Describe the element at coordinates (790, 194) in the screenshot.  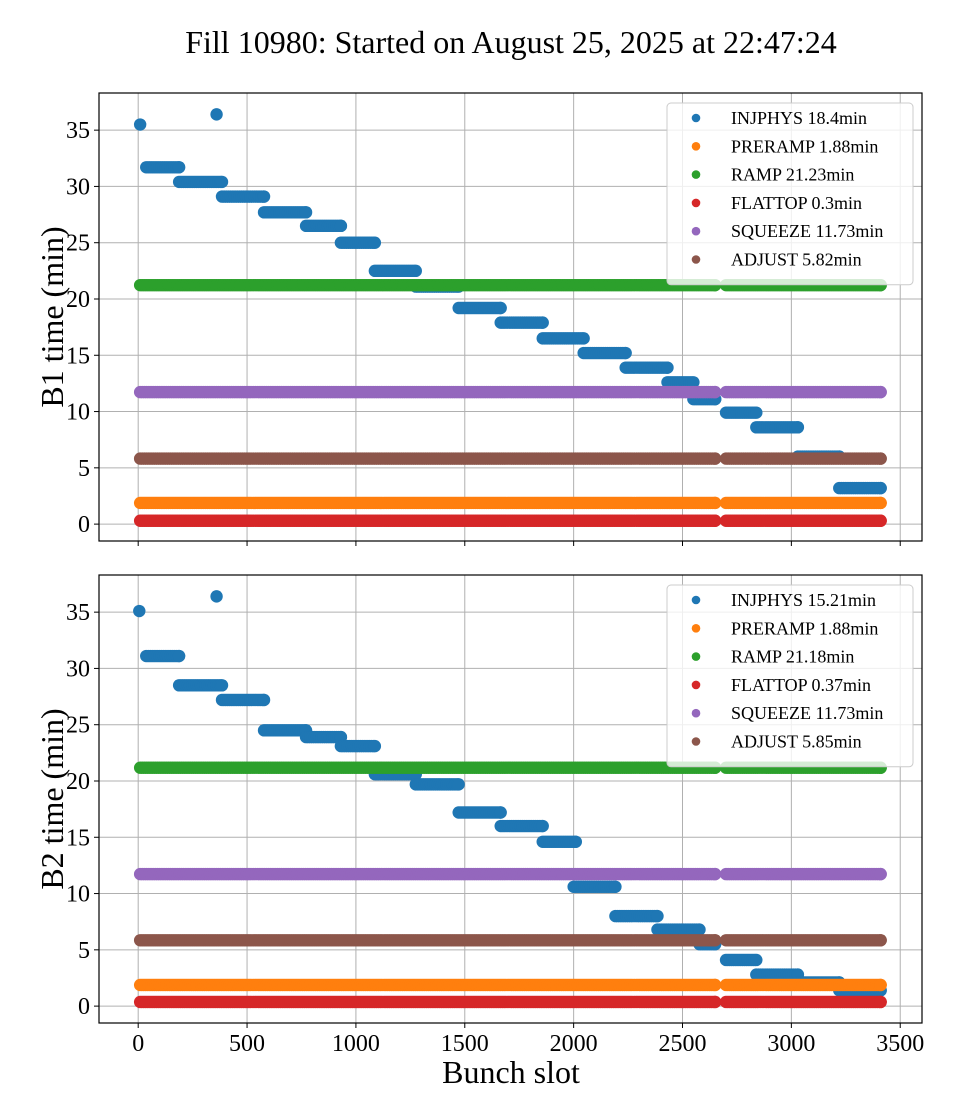
I see `legend-frame` at that location.